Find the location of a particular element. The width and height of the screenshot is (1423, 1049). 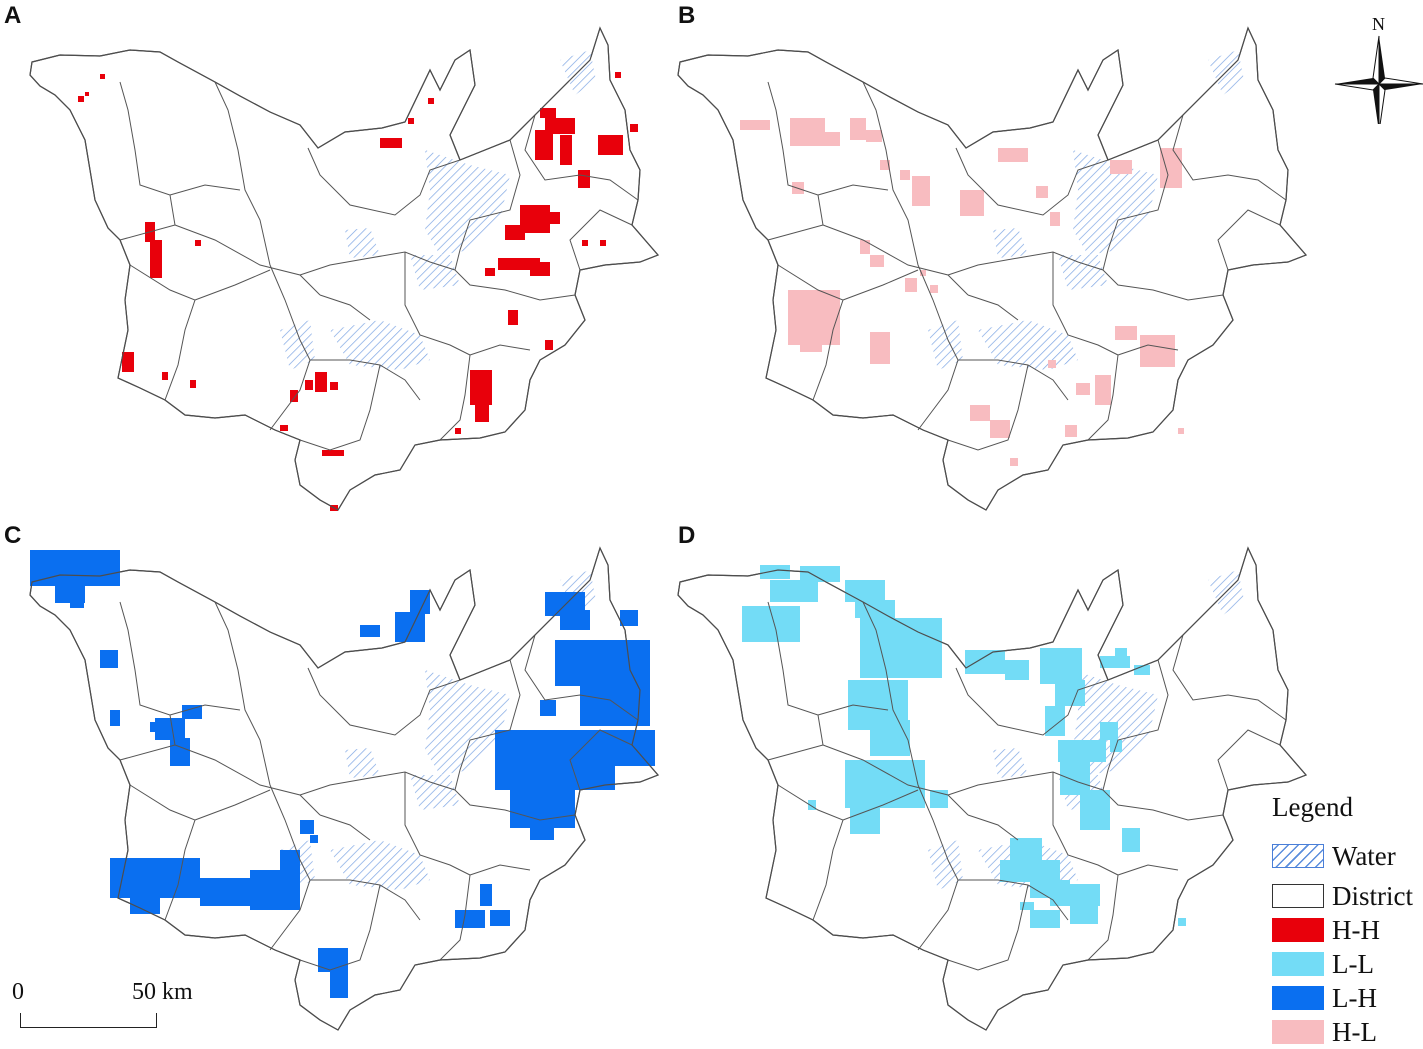

scale-start-label: 0 is located at coordinates (18, 992).